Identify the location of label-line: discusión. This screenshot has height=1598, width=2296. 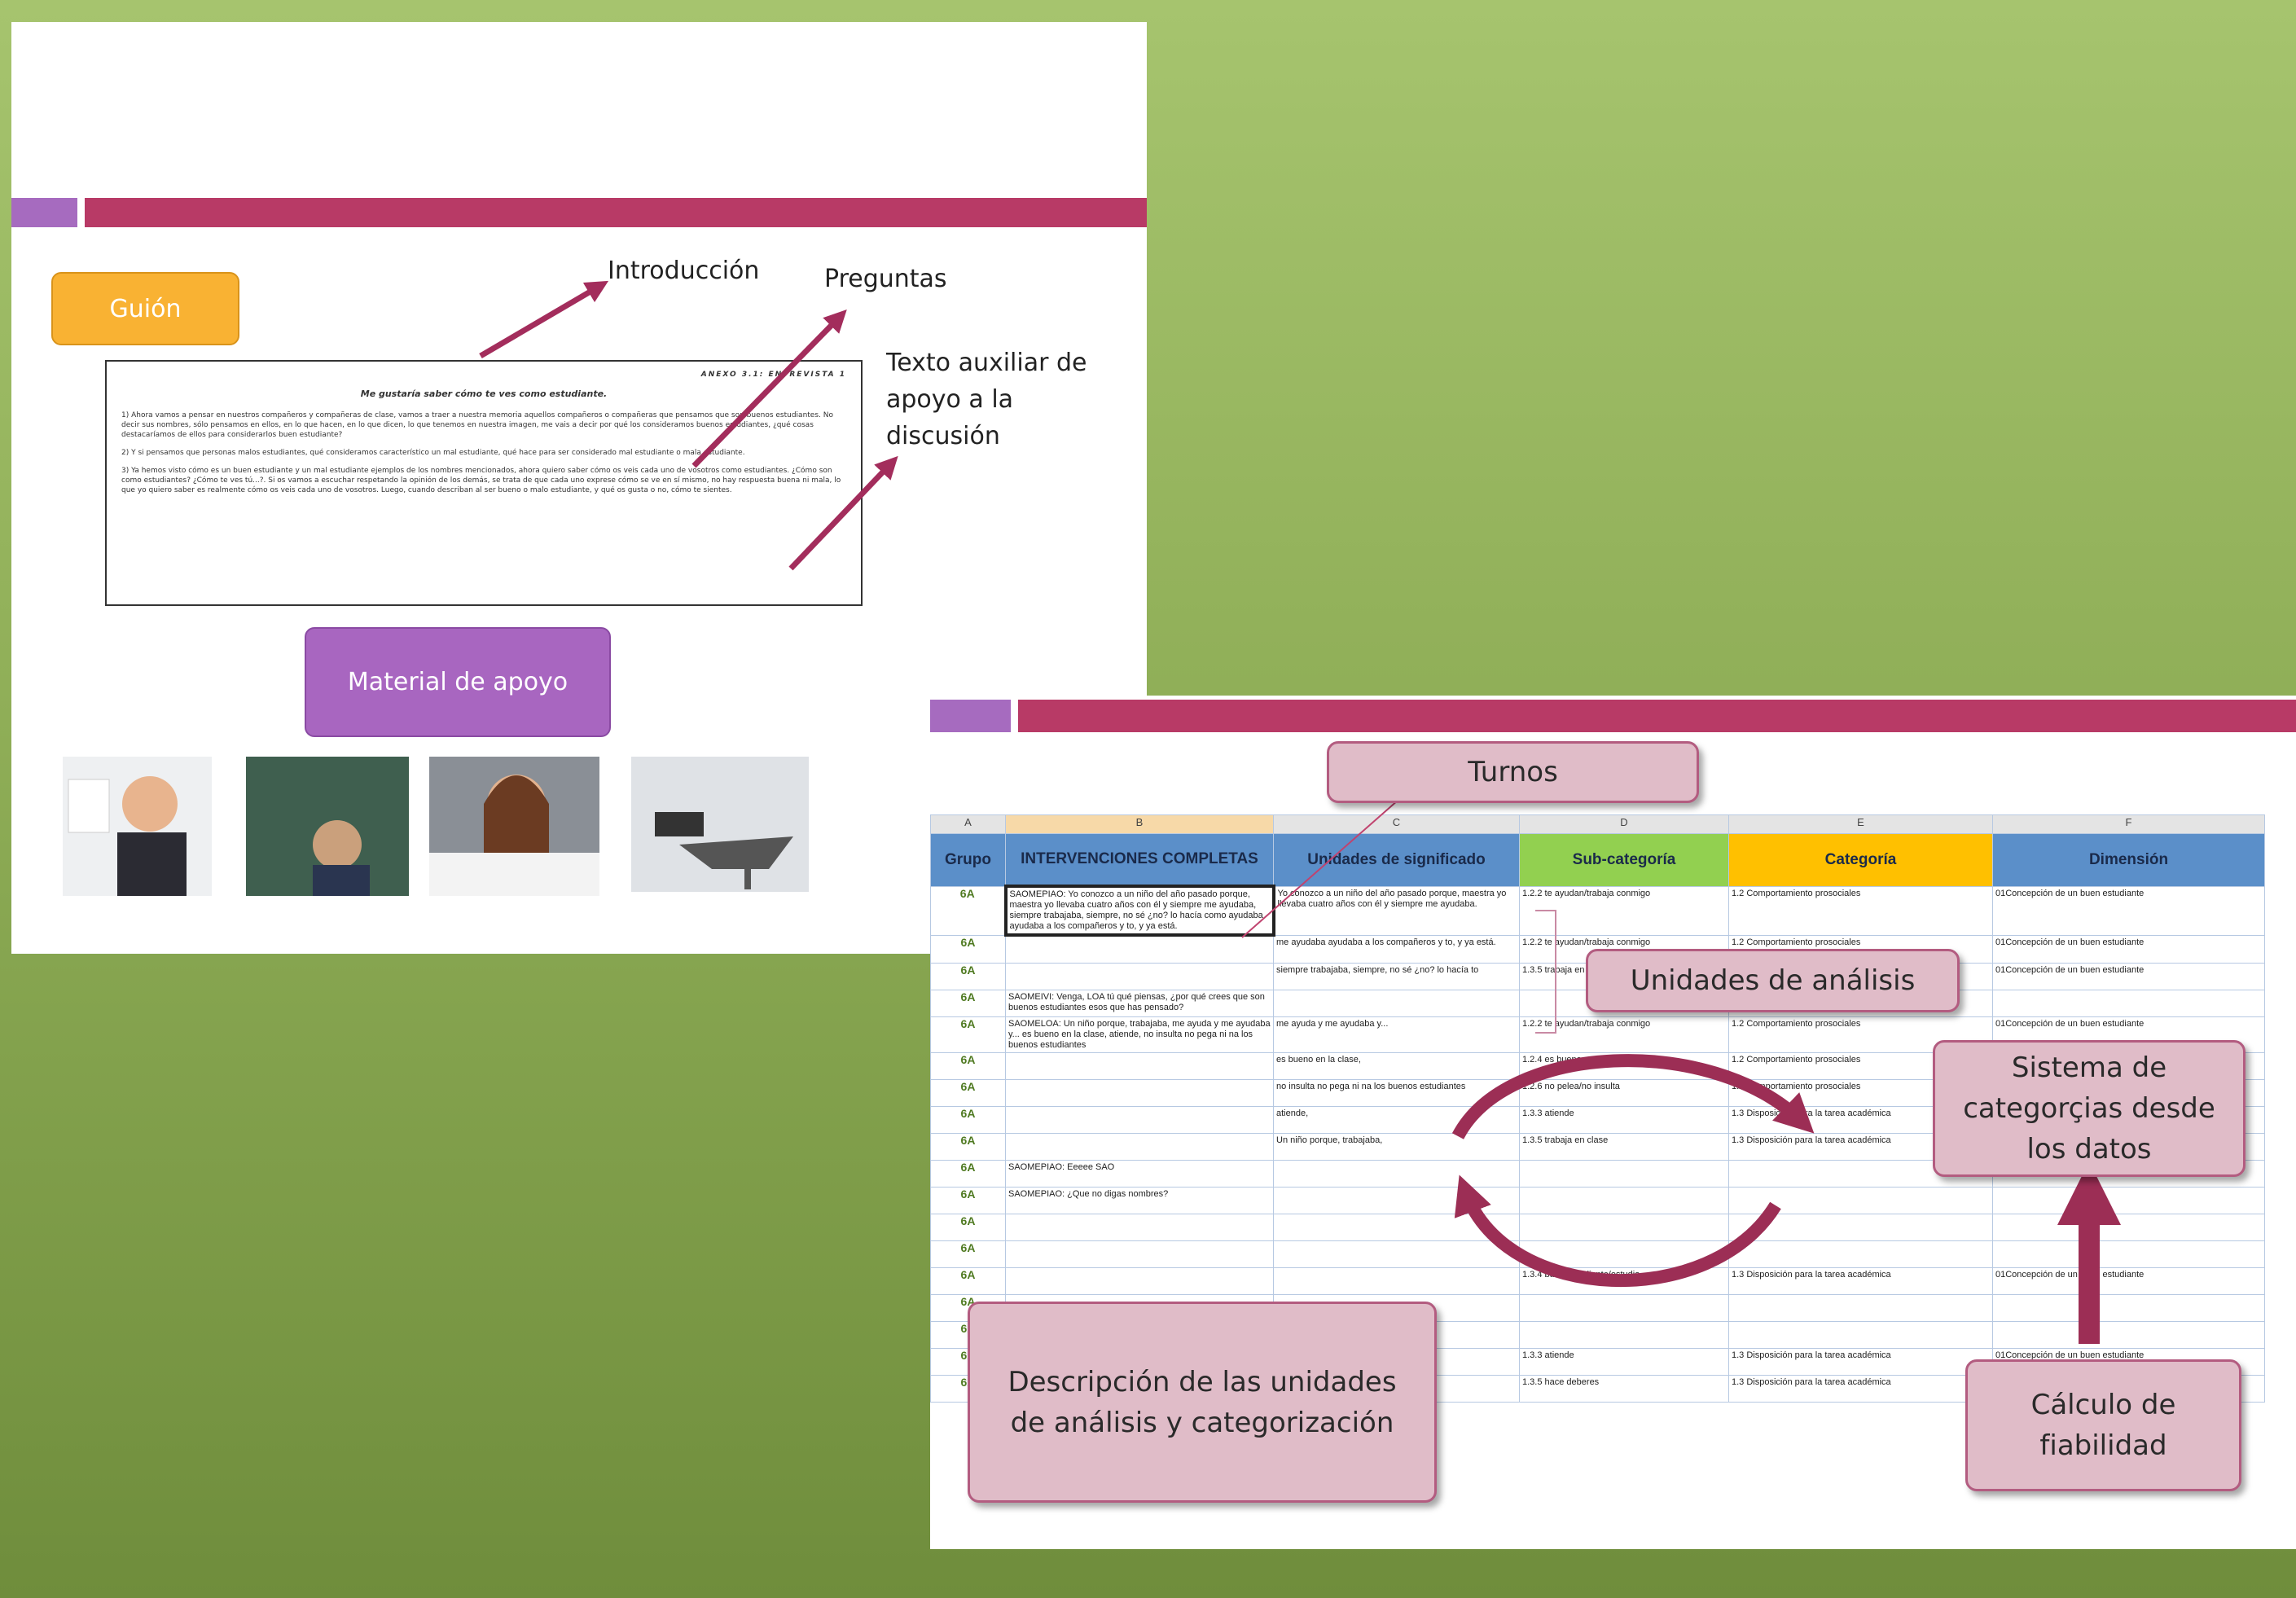
(943, 436).